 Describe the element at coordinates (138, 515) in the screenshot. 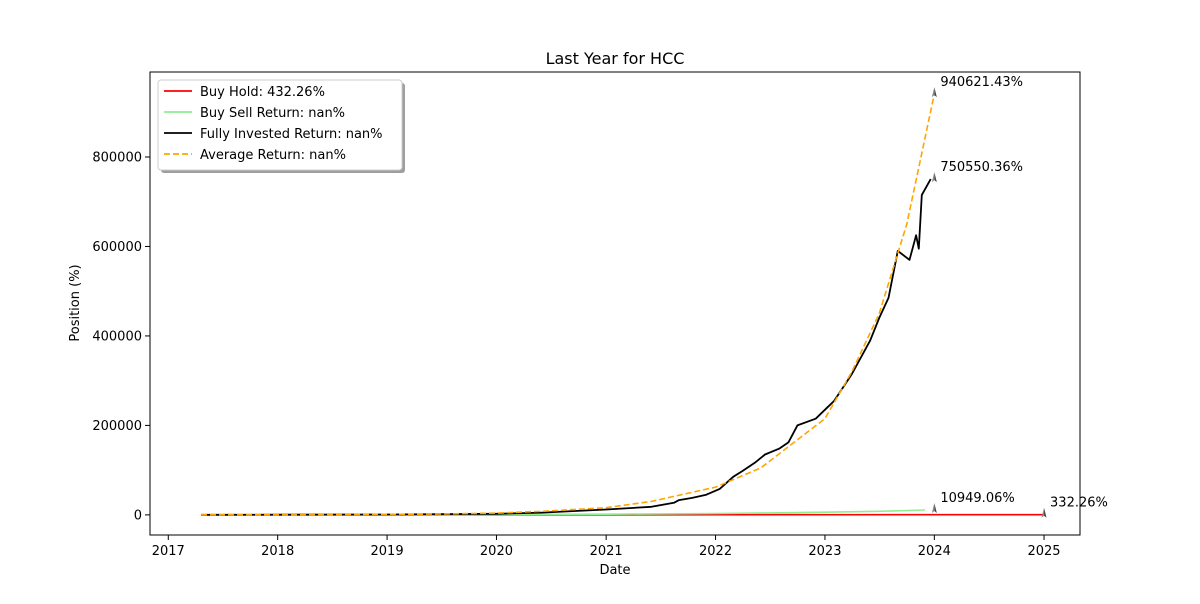

I see `y-tick-label-0: 0` at that location.